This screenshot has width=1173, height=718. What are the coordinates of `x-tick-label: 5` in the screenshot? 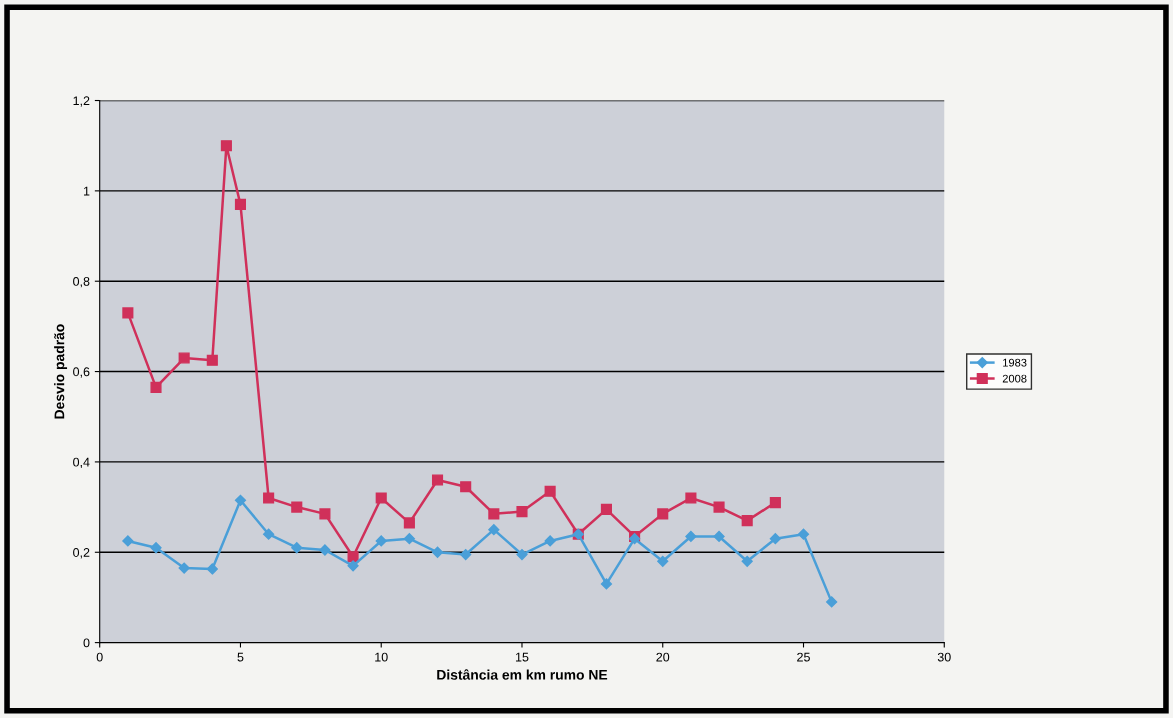 It's located at (240, 657).